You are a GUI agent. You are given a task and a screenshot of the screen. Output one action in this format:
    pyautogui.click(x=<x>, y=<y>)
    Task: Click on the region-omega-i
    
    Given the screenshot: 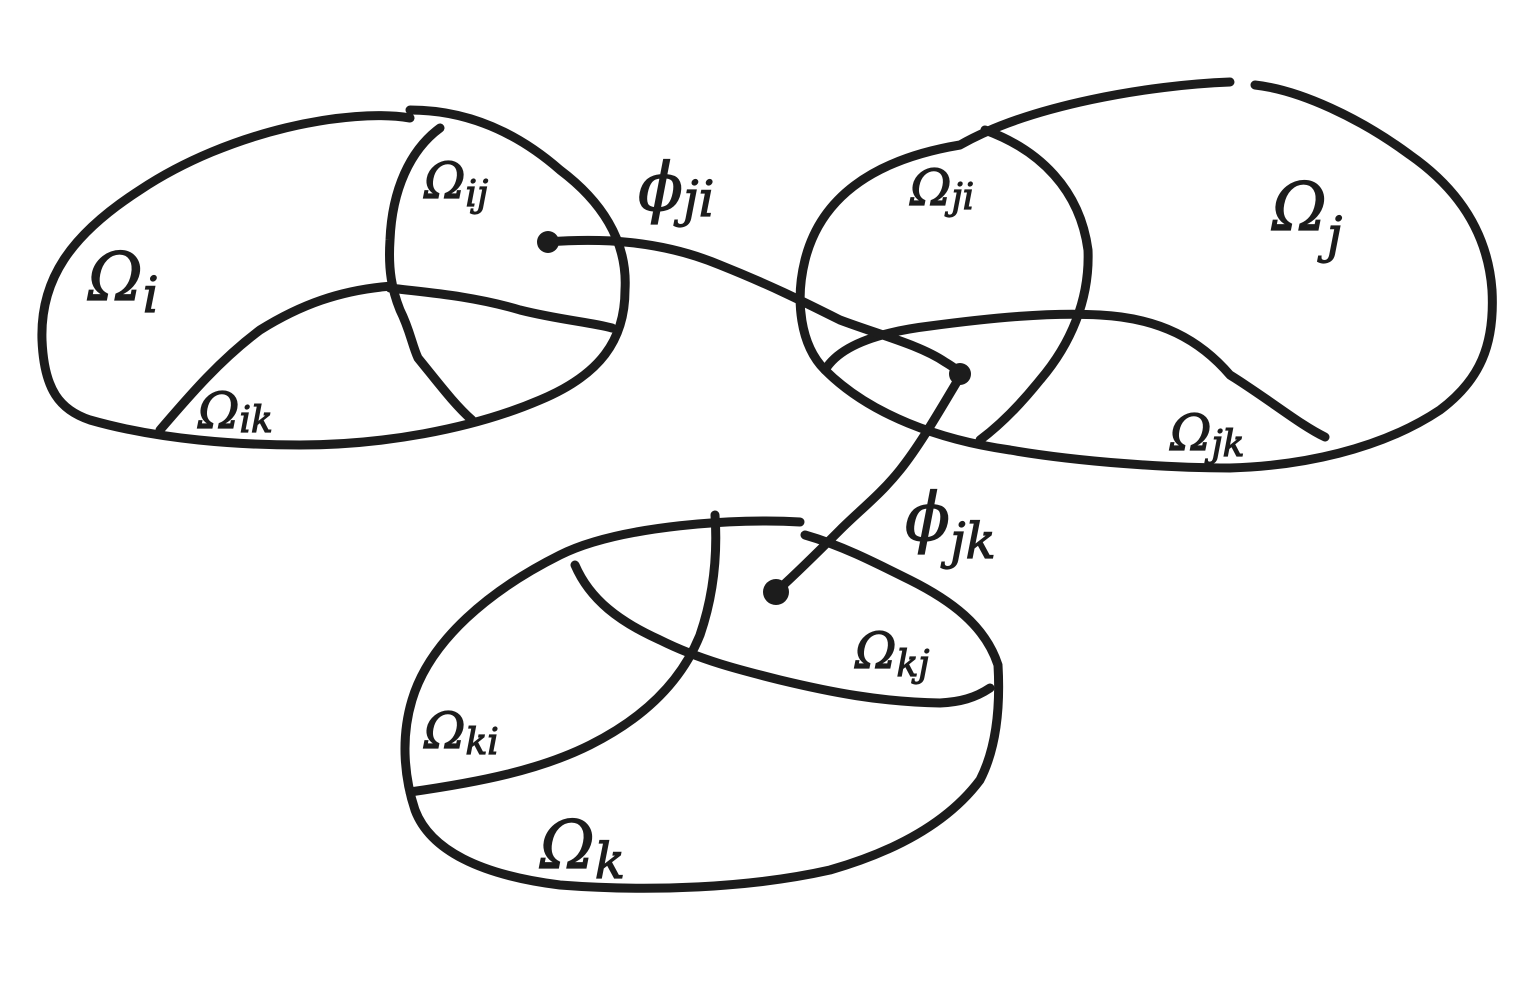 What is the action you would take?
    pyautogui.click(x=333, y=277)
    